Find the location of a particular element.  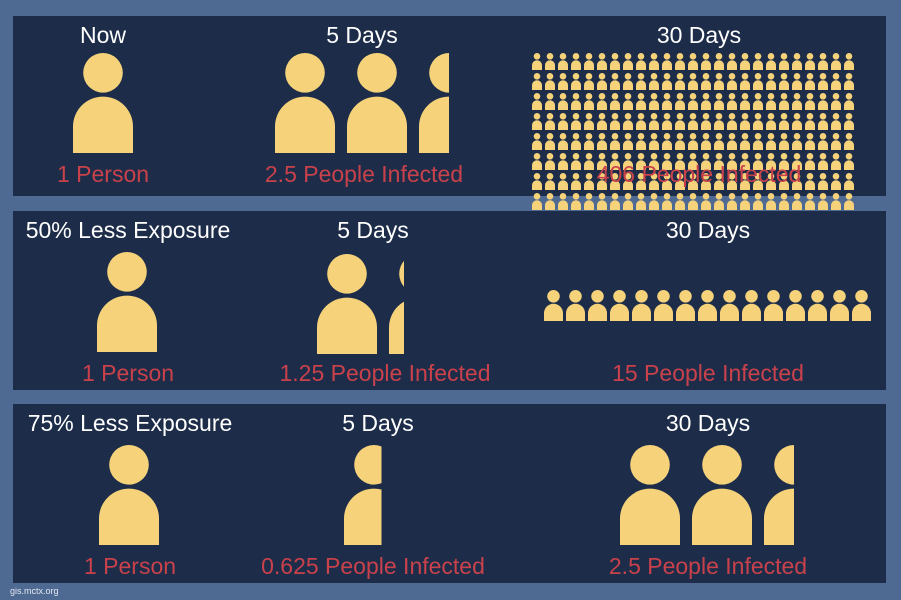

people-group-now is located at coordinates (103, 103).